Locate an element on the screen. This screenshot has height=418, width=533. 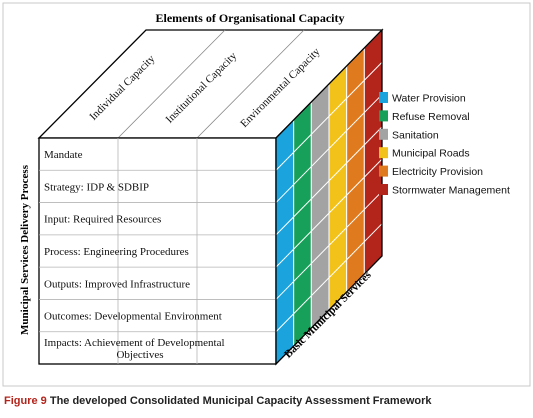
row-label: Outputs: Improved Infrastructure is located at coordinates (117, 284).